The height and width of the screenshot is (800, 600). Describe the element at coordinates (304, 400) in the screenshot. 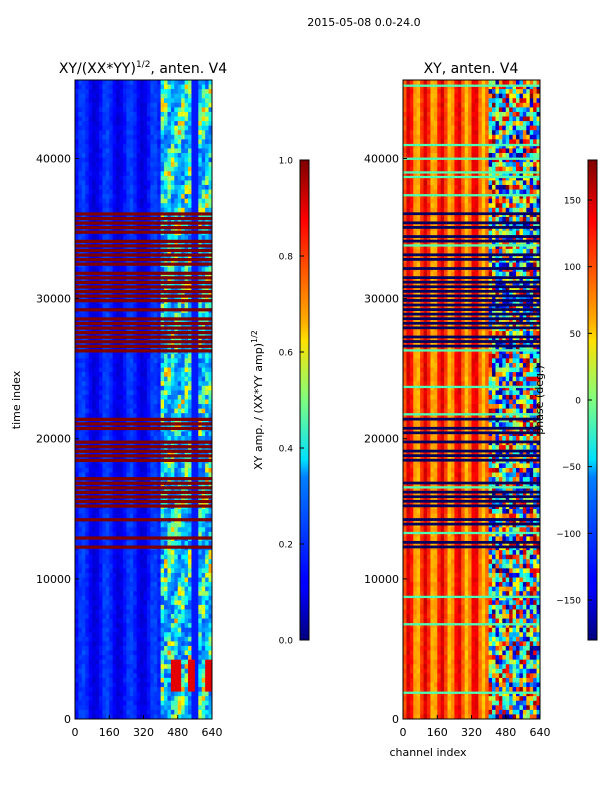

I see `amp-colorbar` at that location.